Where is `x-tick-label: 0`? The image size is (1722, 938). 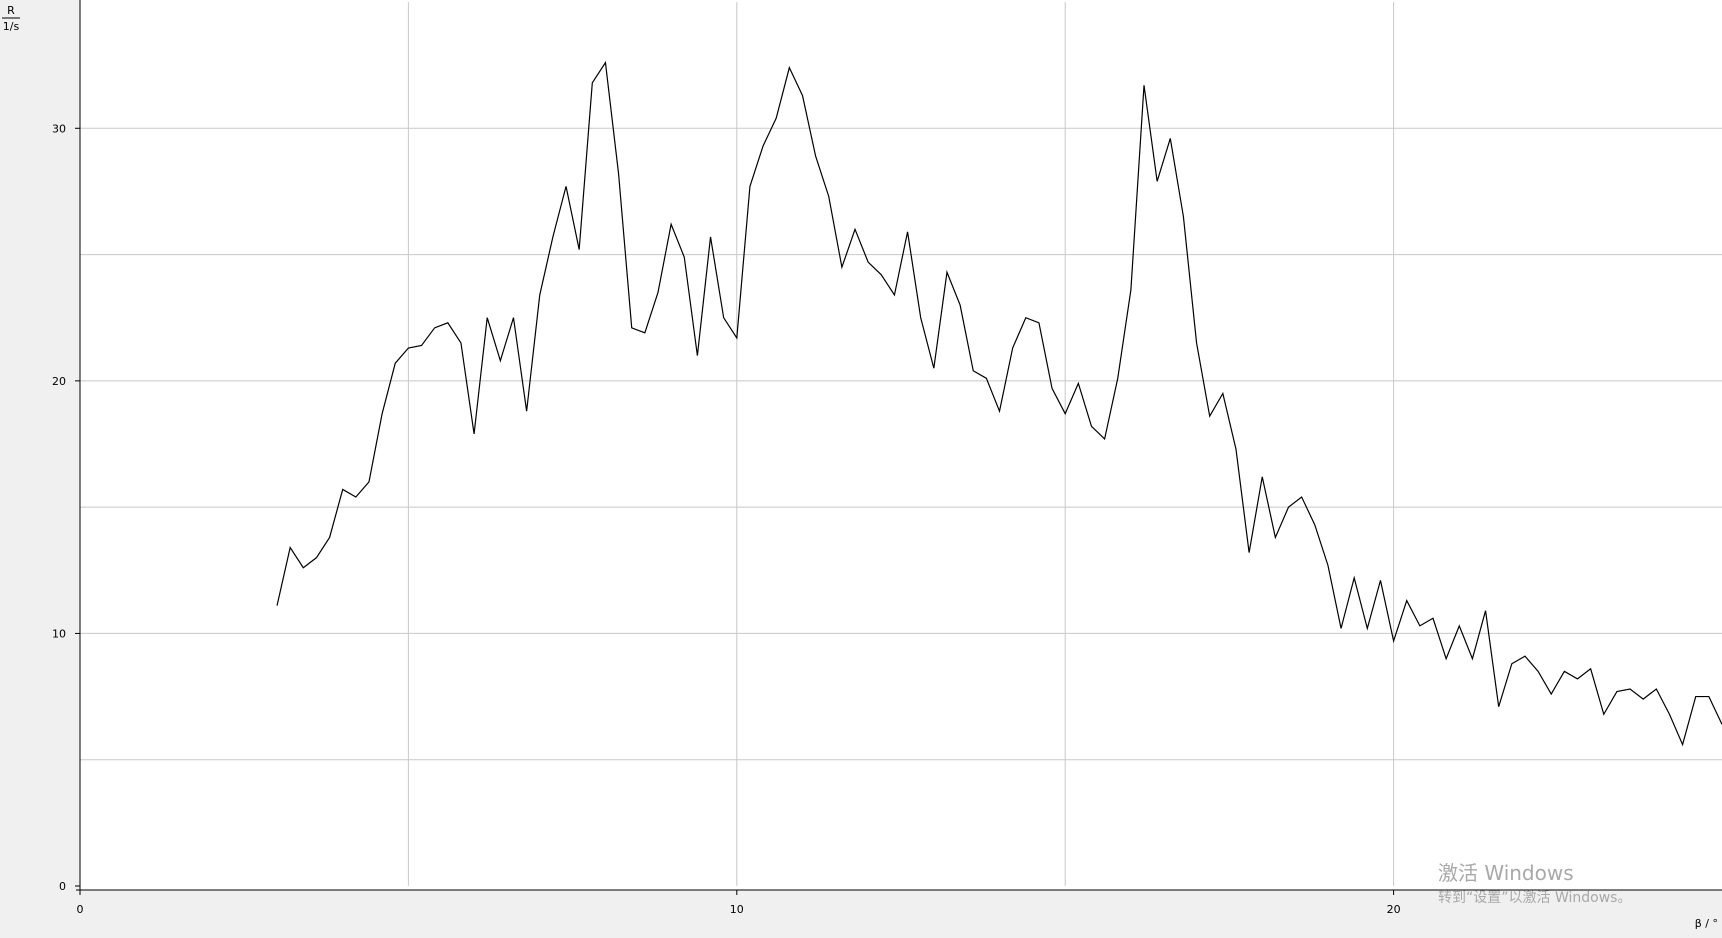 x-tick-label: 0 is located at coordinates (80, 909).